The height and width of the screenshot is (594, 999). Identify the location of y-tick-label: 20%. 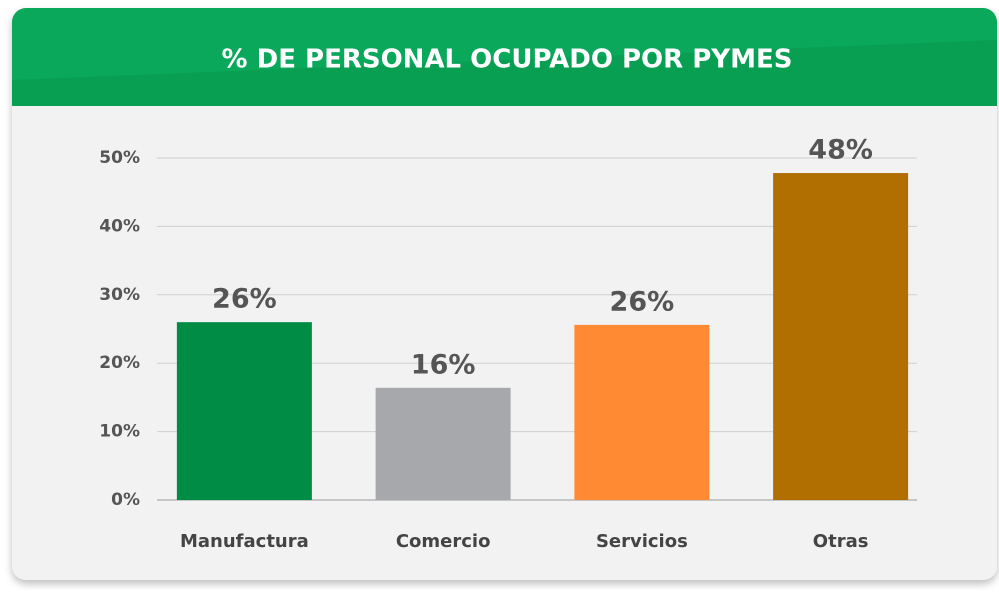
(119, 363).